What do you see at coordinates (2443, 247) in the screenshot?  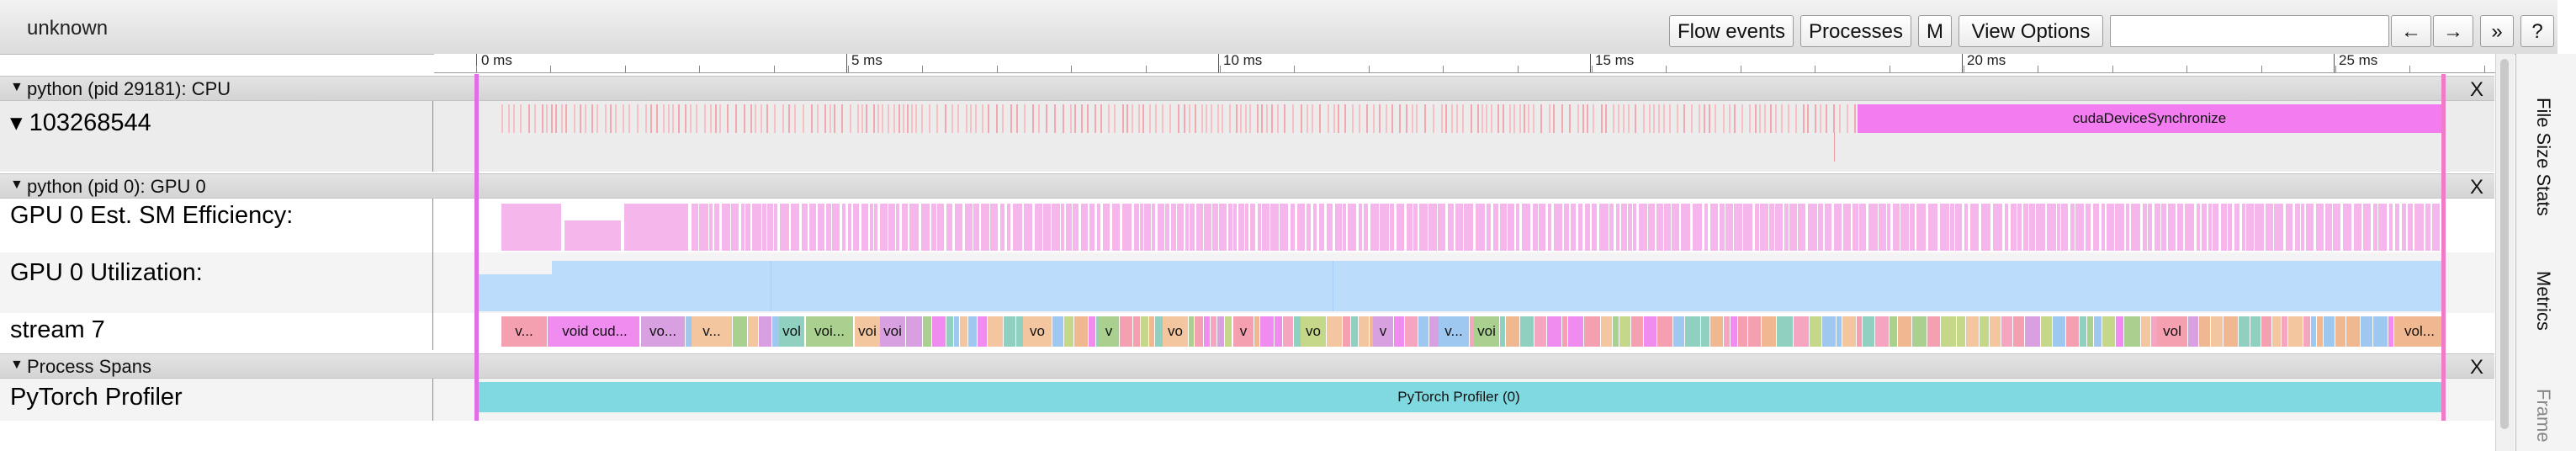 I see `selection-end-marker` at bounding box center [2443, 247].